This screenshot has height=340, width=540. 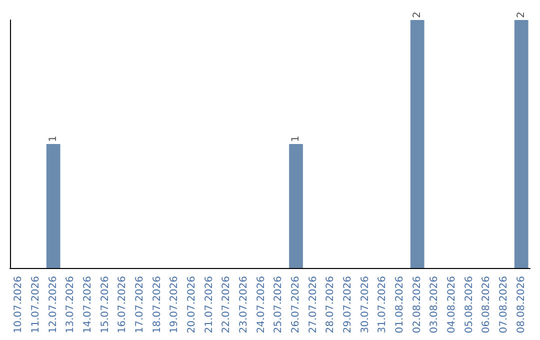 I want to click on x-tick-label: 30.07.2026, so click(x=365, y=305).